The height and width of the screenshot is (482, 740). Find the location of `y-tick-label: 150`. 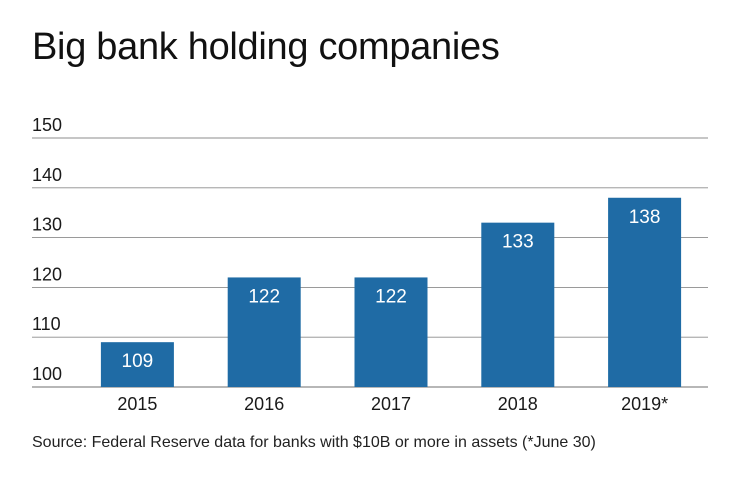

y-tick-label: 150 is located at coordinates (47, 125).